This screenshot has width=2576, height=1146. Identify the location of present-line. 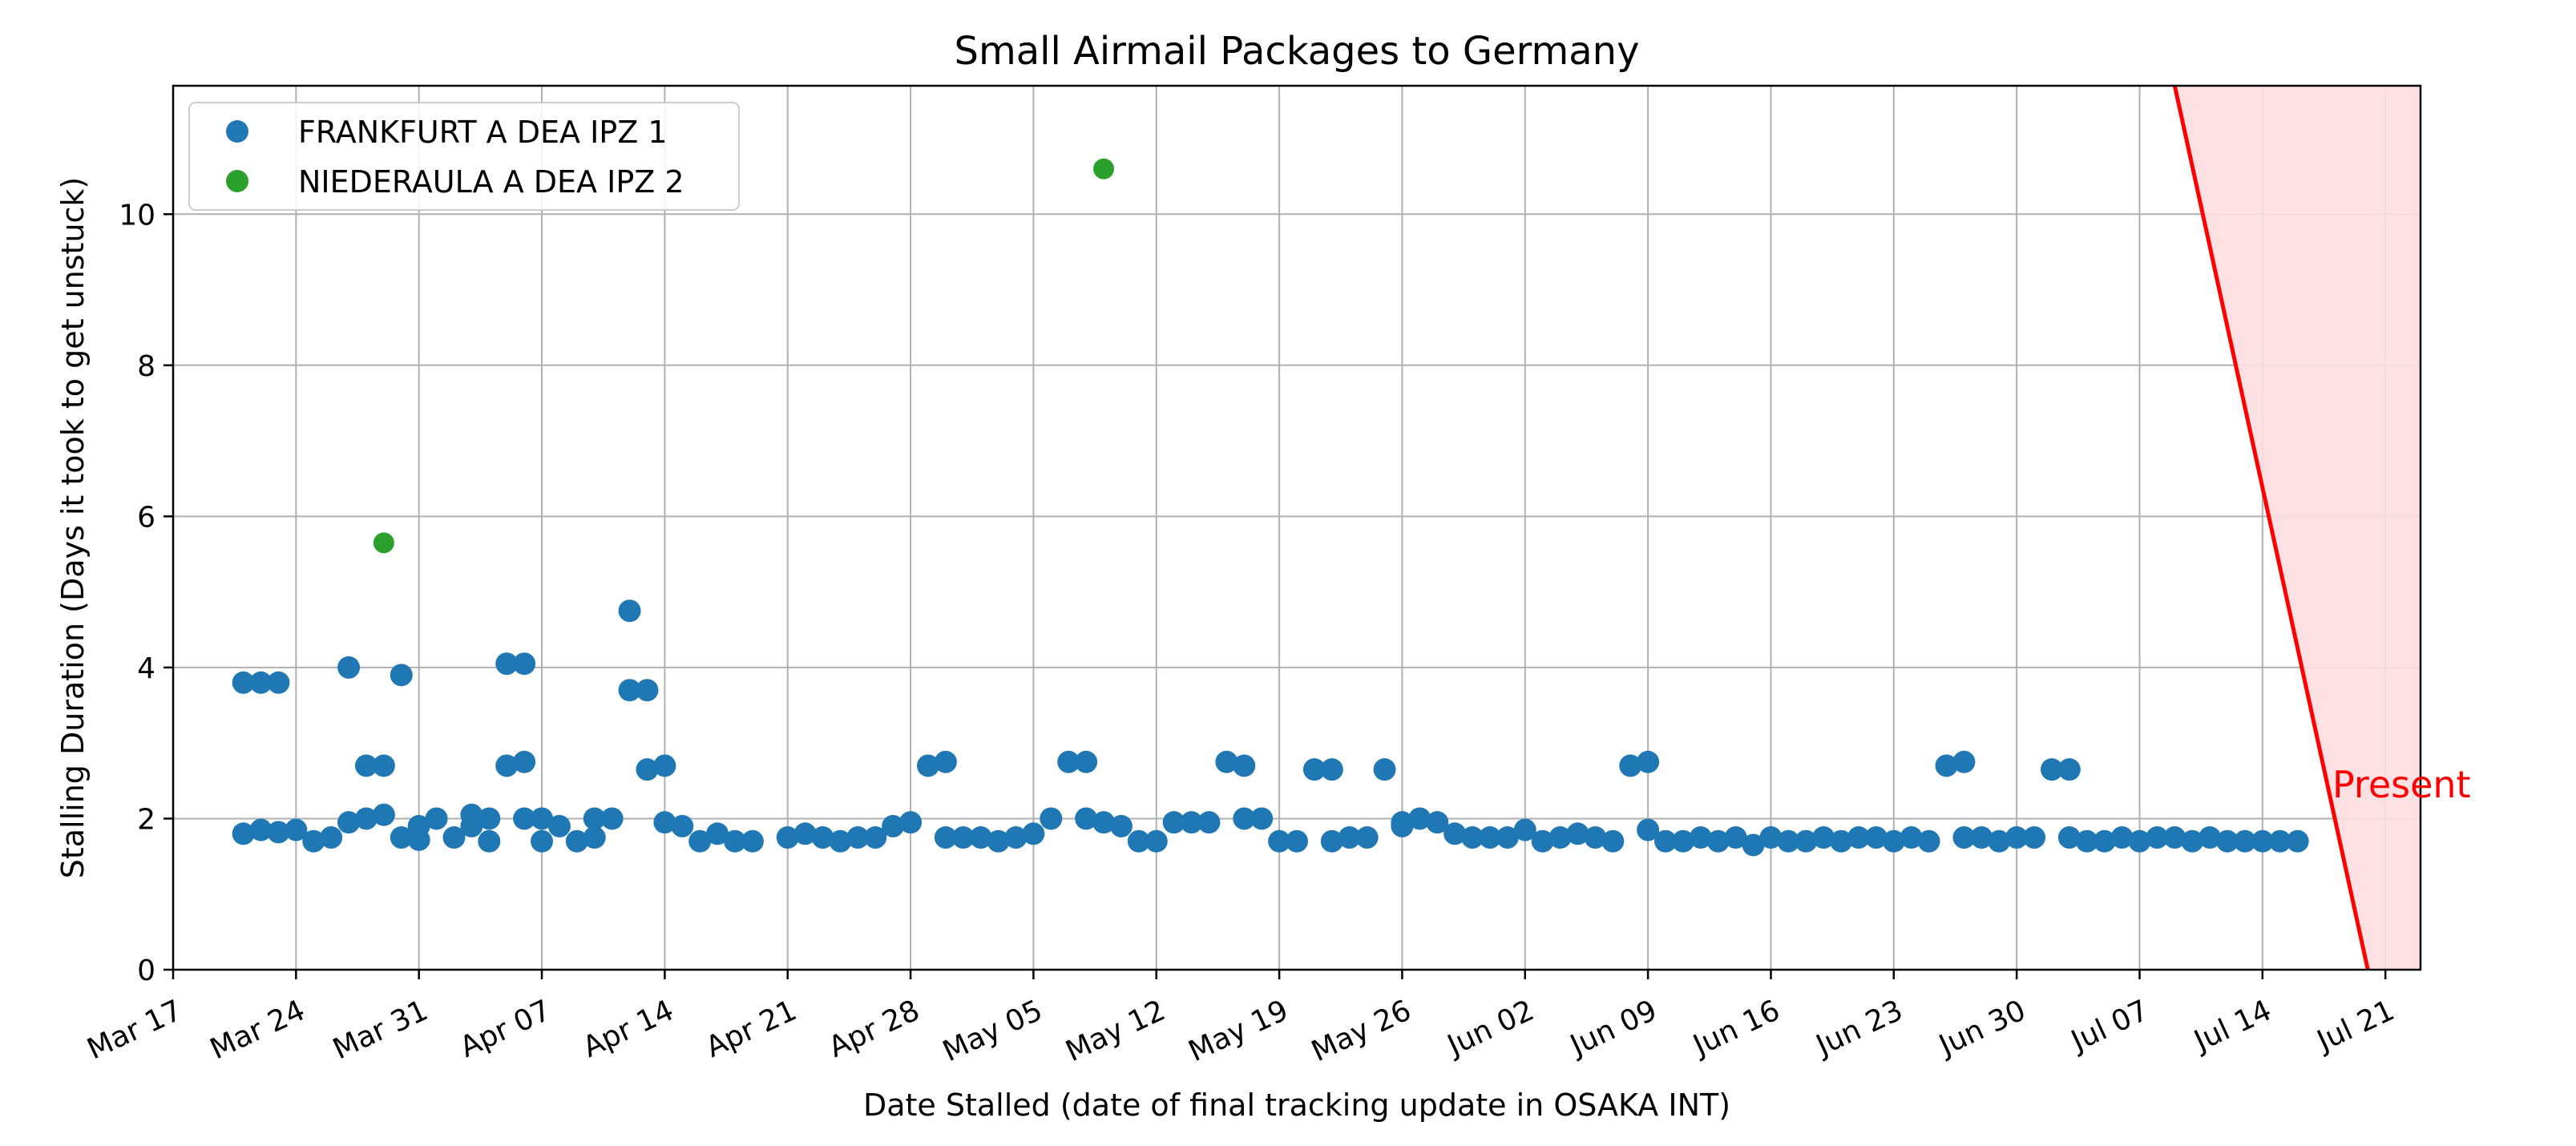
(2271, 527).